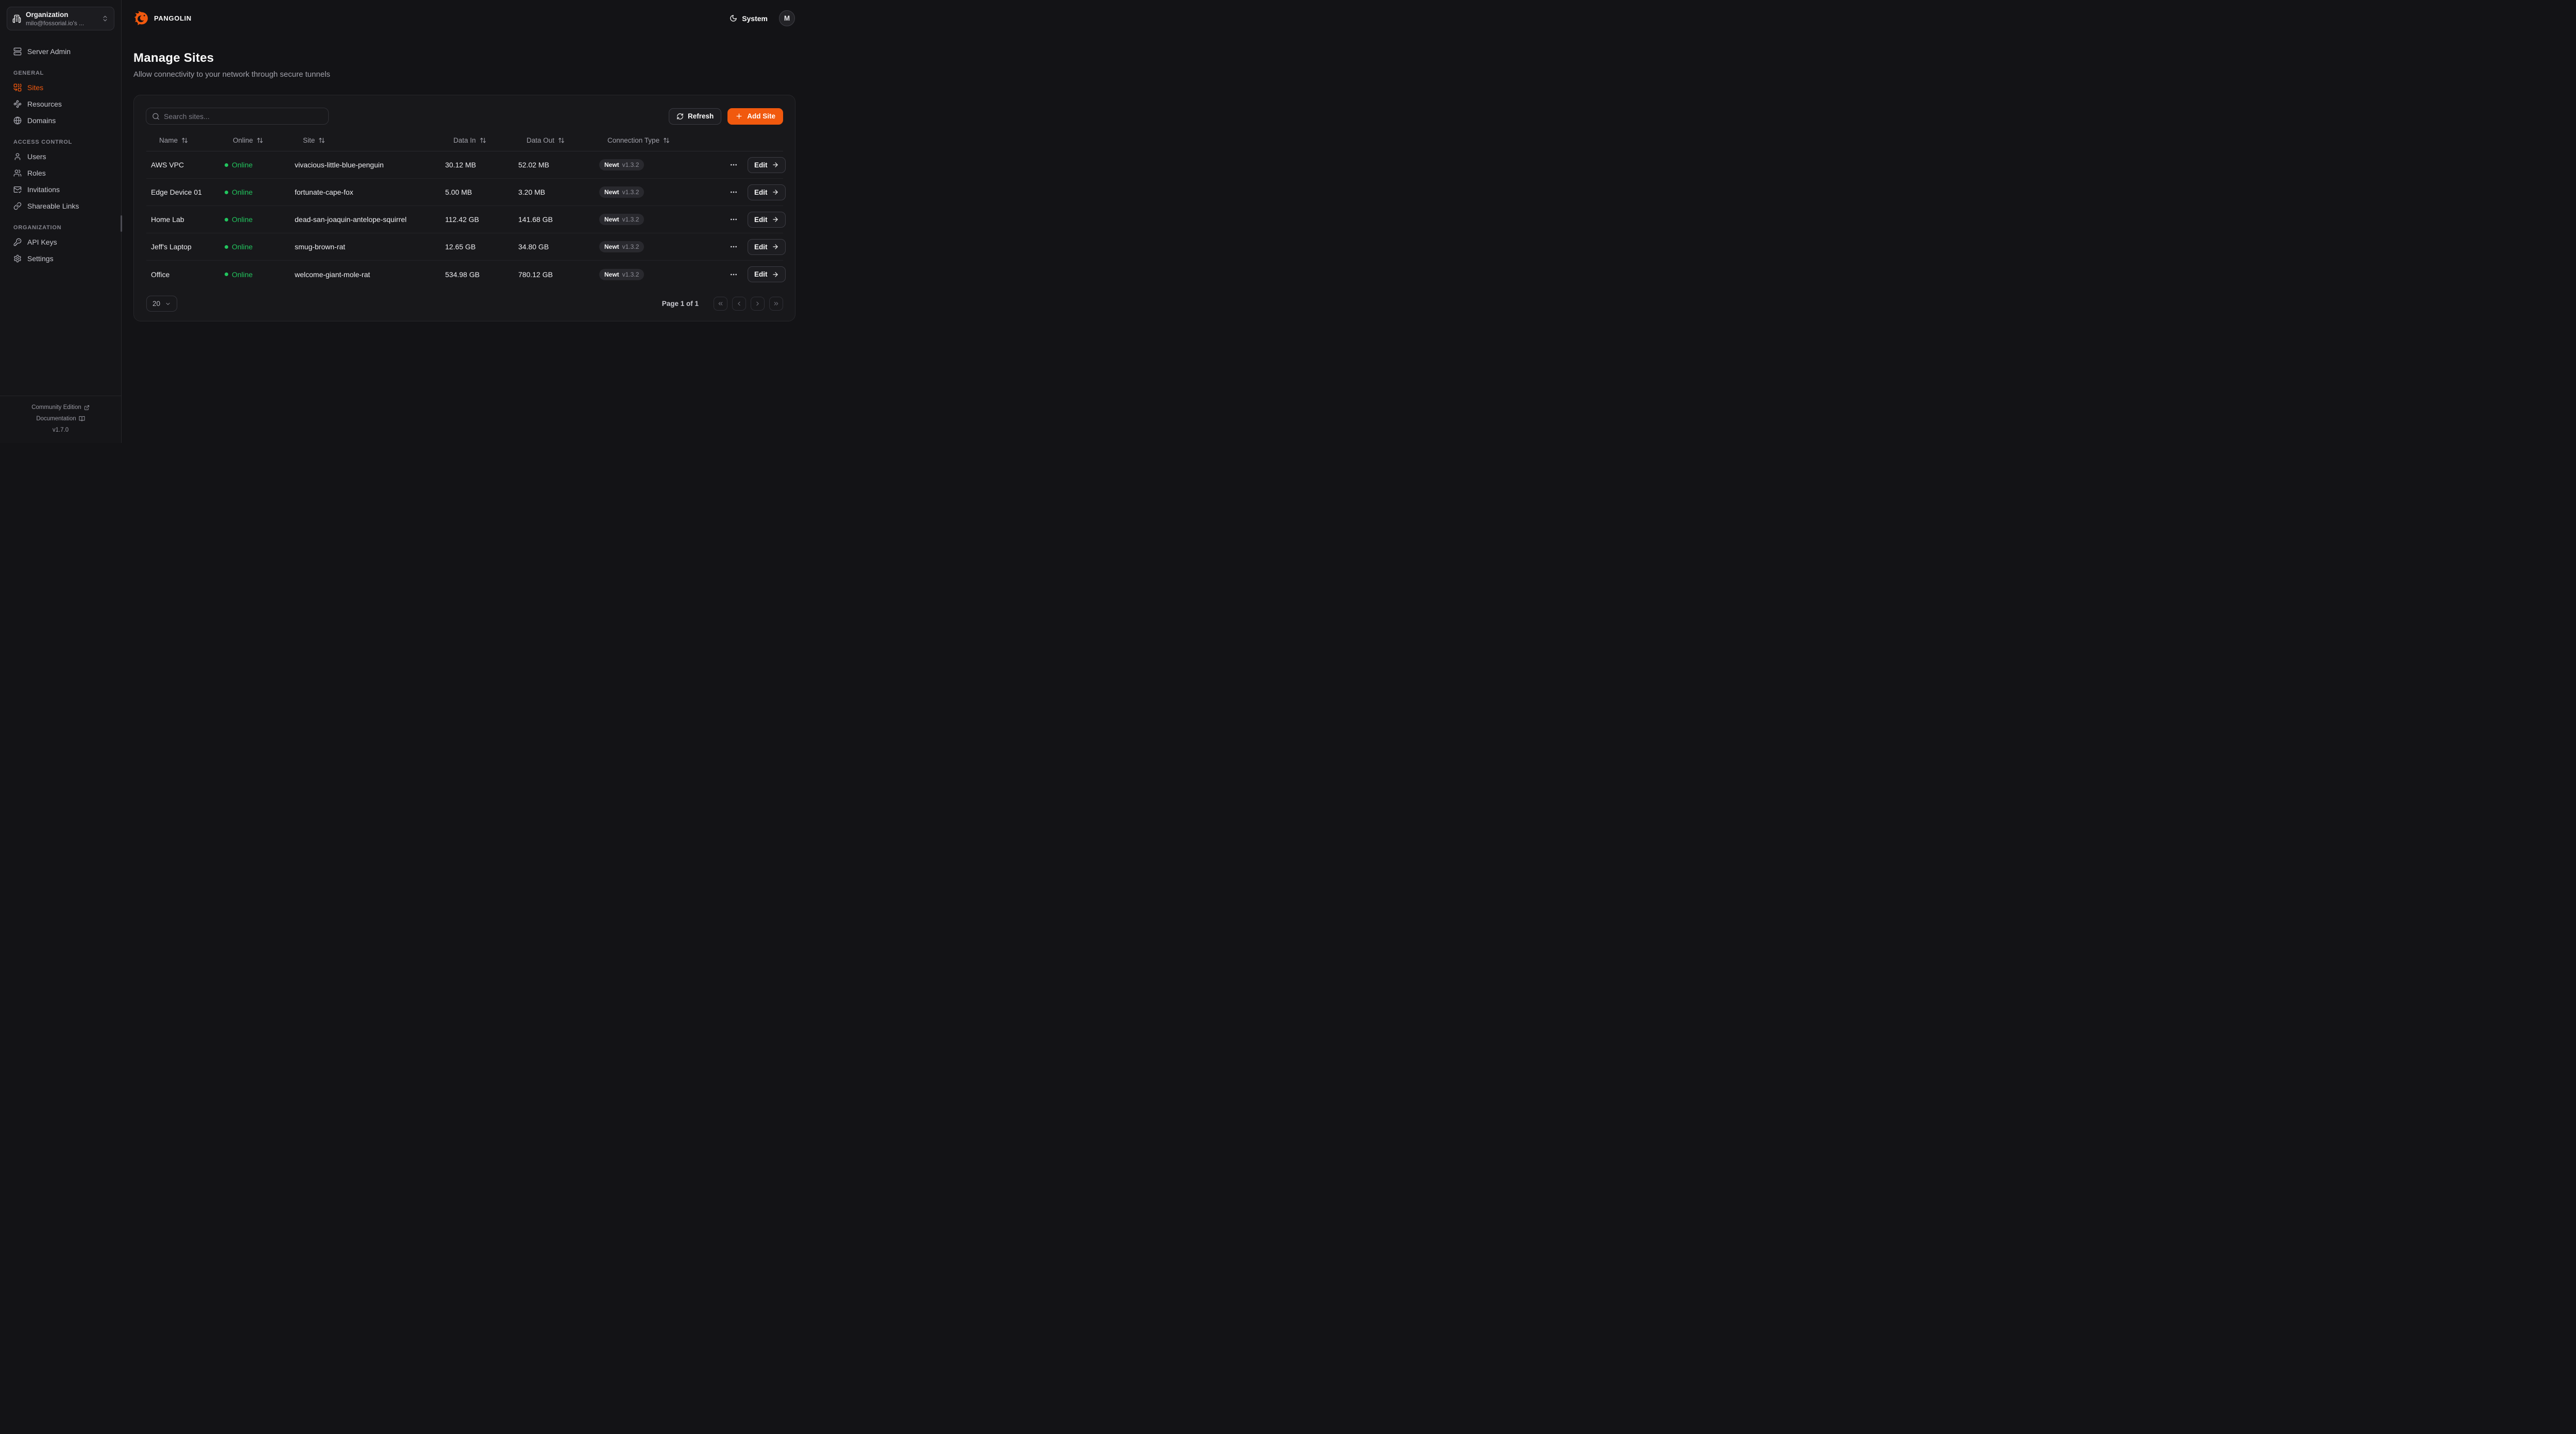  I want to click on add-site-button: Add Site, so click(755, 116).